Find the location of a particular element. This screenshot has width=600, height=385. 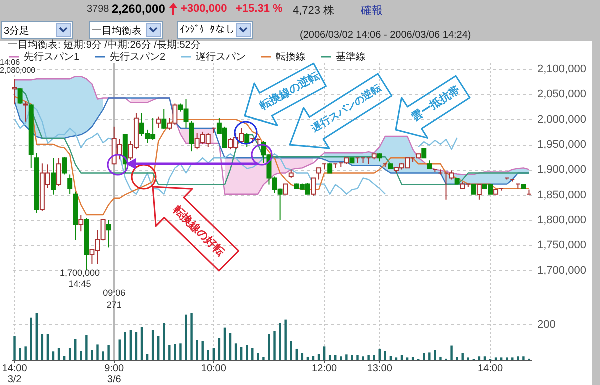

x-tick-label: 10:00 is located at coordinates (214, 369).